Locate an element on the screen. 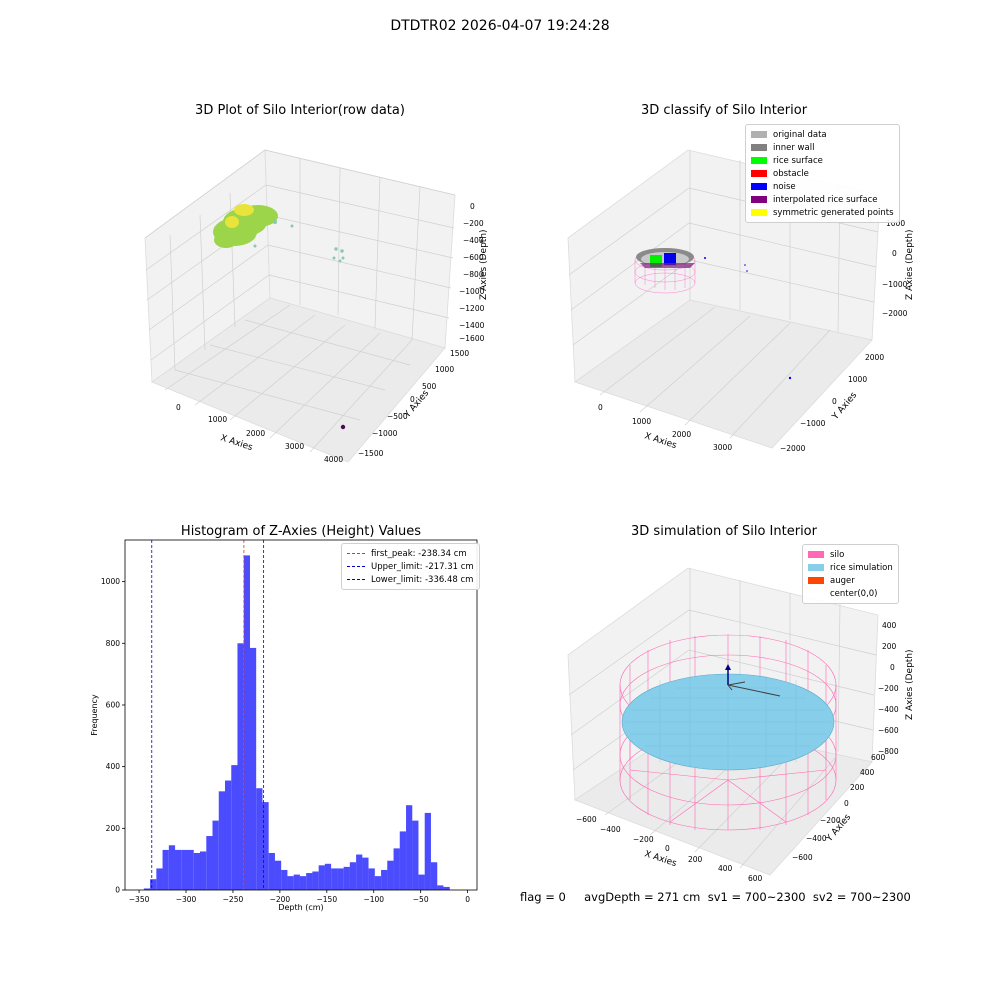  p1-y-tick: −500 is located at coordinates (397, 416).